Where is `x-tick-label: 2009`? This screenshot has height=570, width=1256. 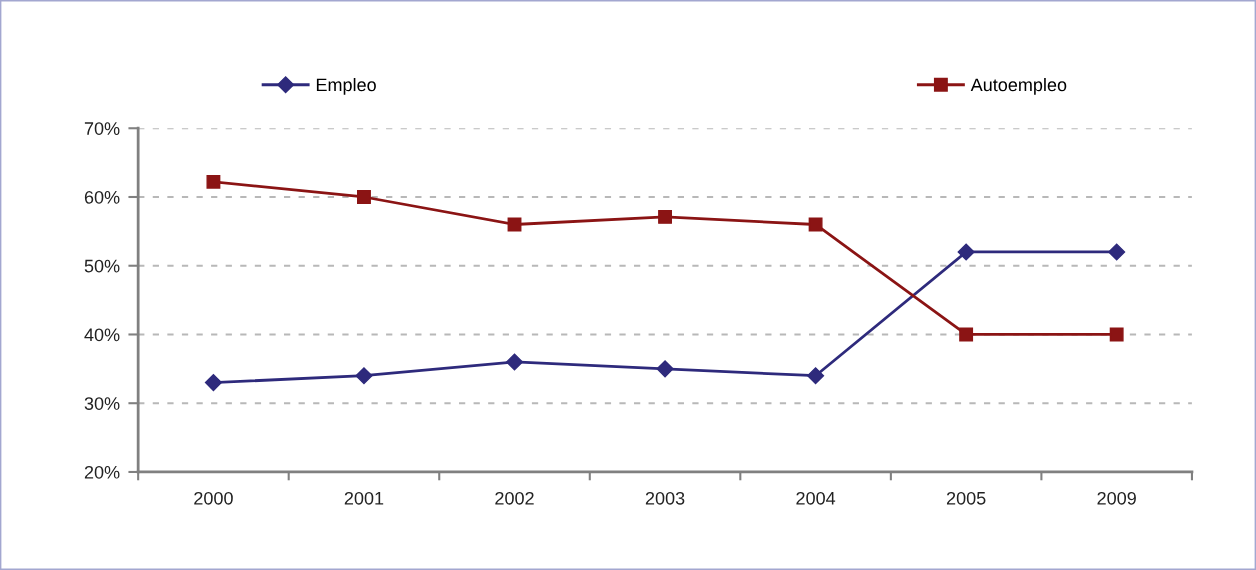
x-tick-label: 2009 is located at coordinates (1116, 498).